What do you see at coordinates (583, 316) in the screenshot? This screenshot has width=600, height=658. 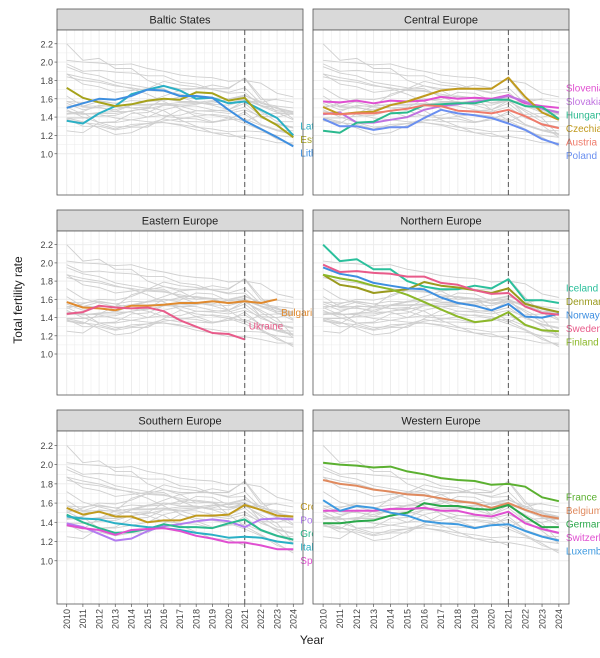 I see `series-label-norway: Norway` at bounding box center [583, 316].